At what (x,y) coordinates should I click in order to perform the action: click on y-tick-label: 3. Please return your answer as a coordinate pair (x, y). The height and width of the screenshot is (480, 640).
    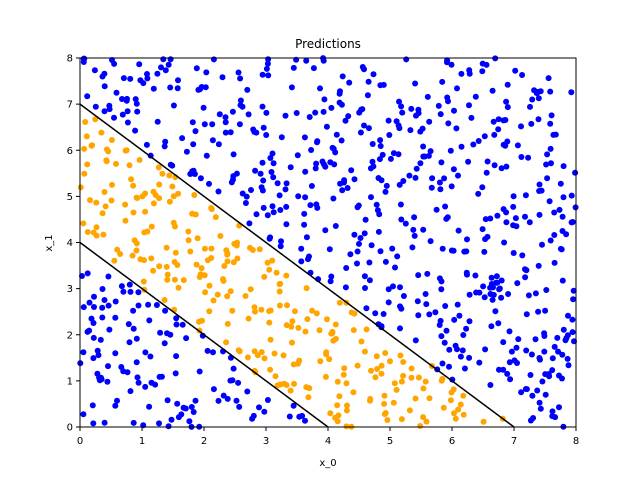
    Looking at the image, I should click on (70, 289).